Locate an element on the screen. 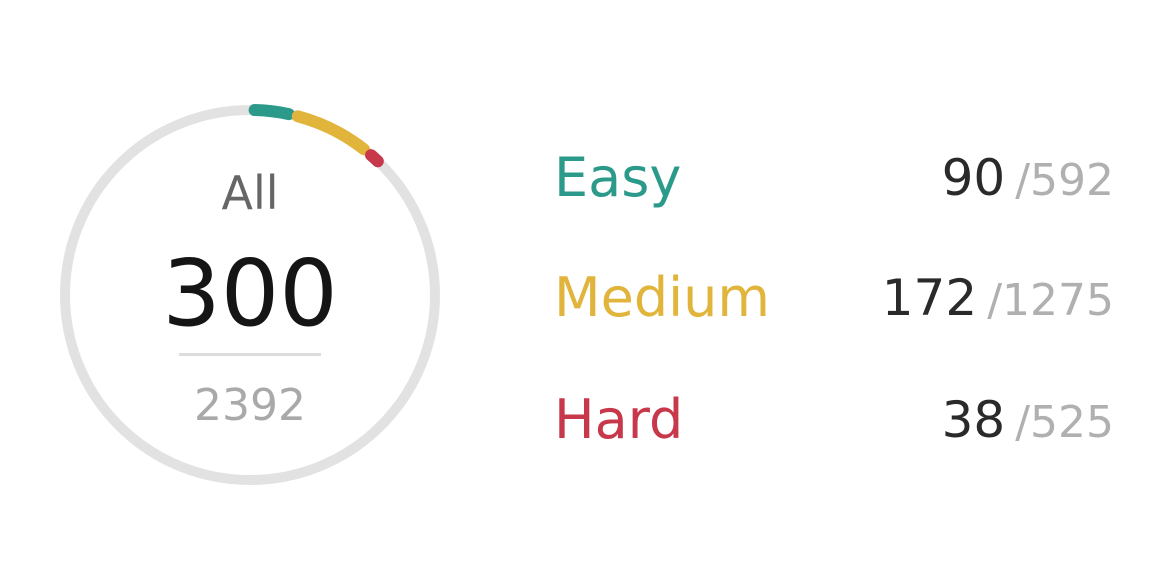 The height and width of the screenshot is (580, 1170). difficulty-solved-medium: 172 is located at coordinates (929, 298).